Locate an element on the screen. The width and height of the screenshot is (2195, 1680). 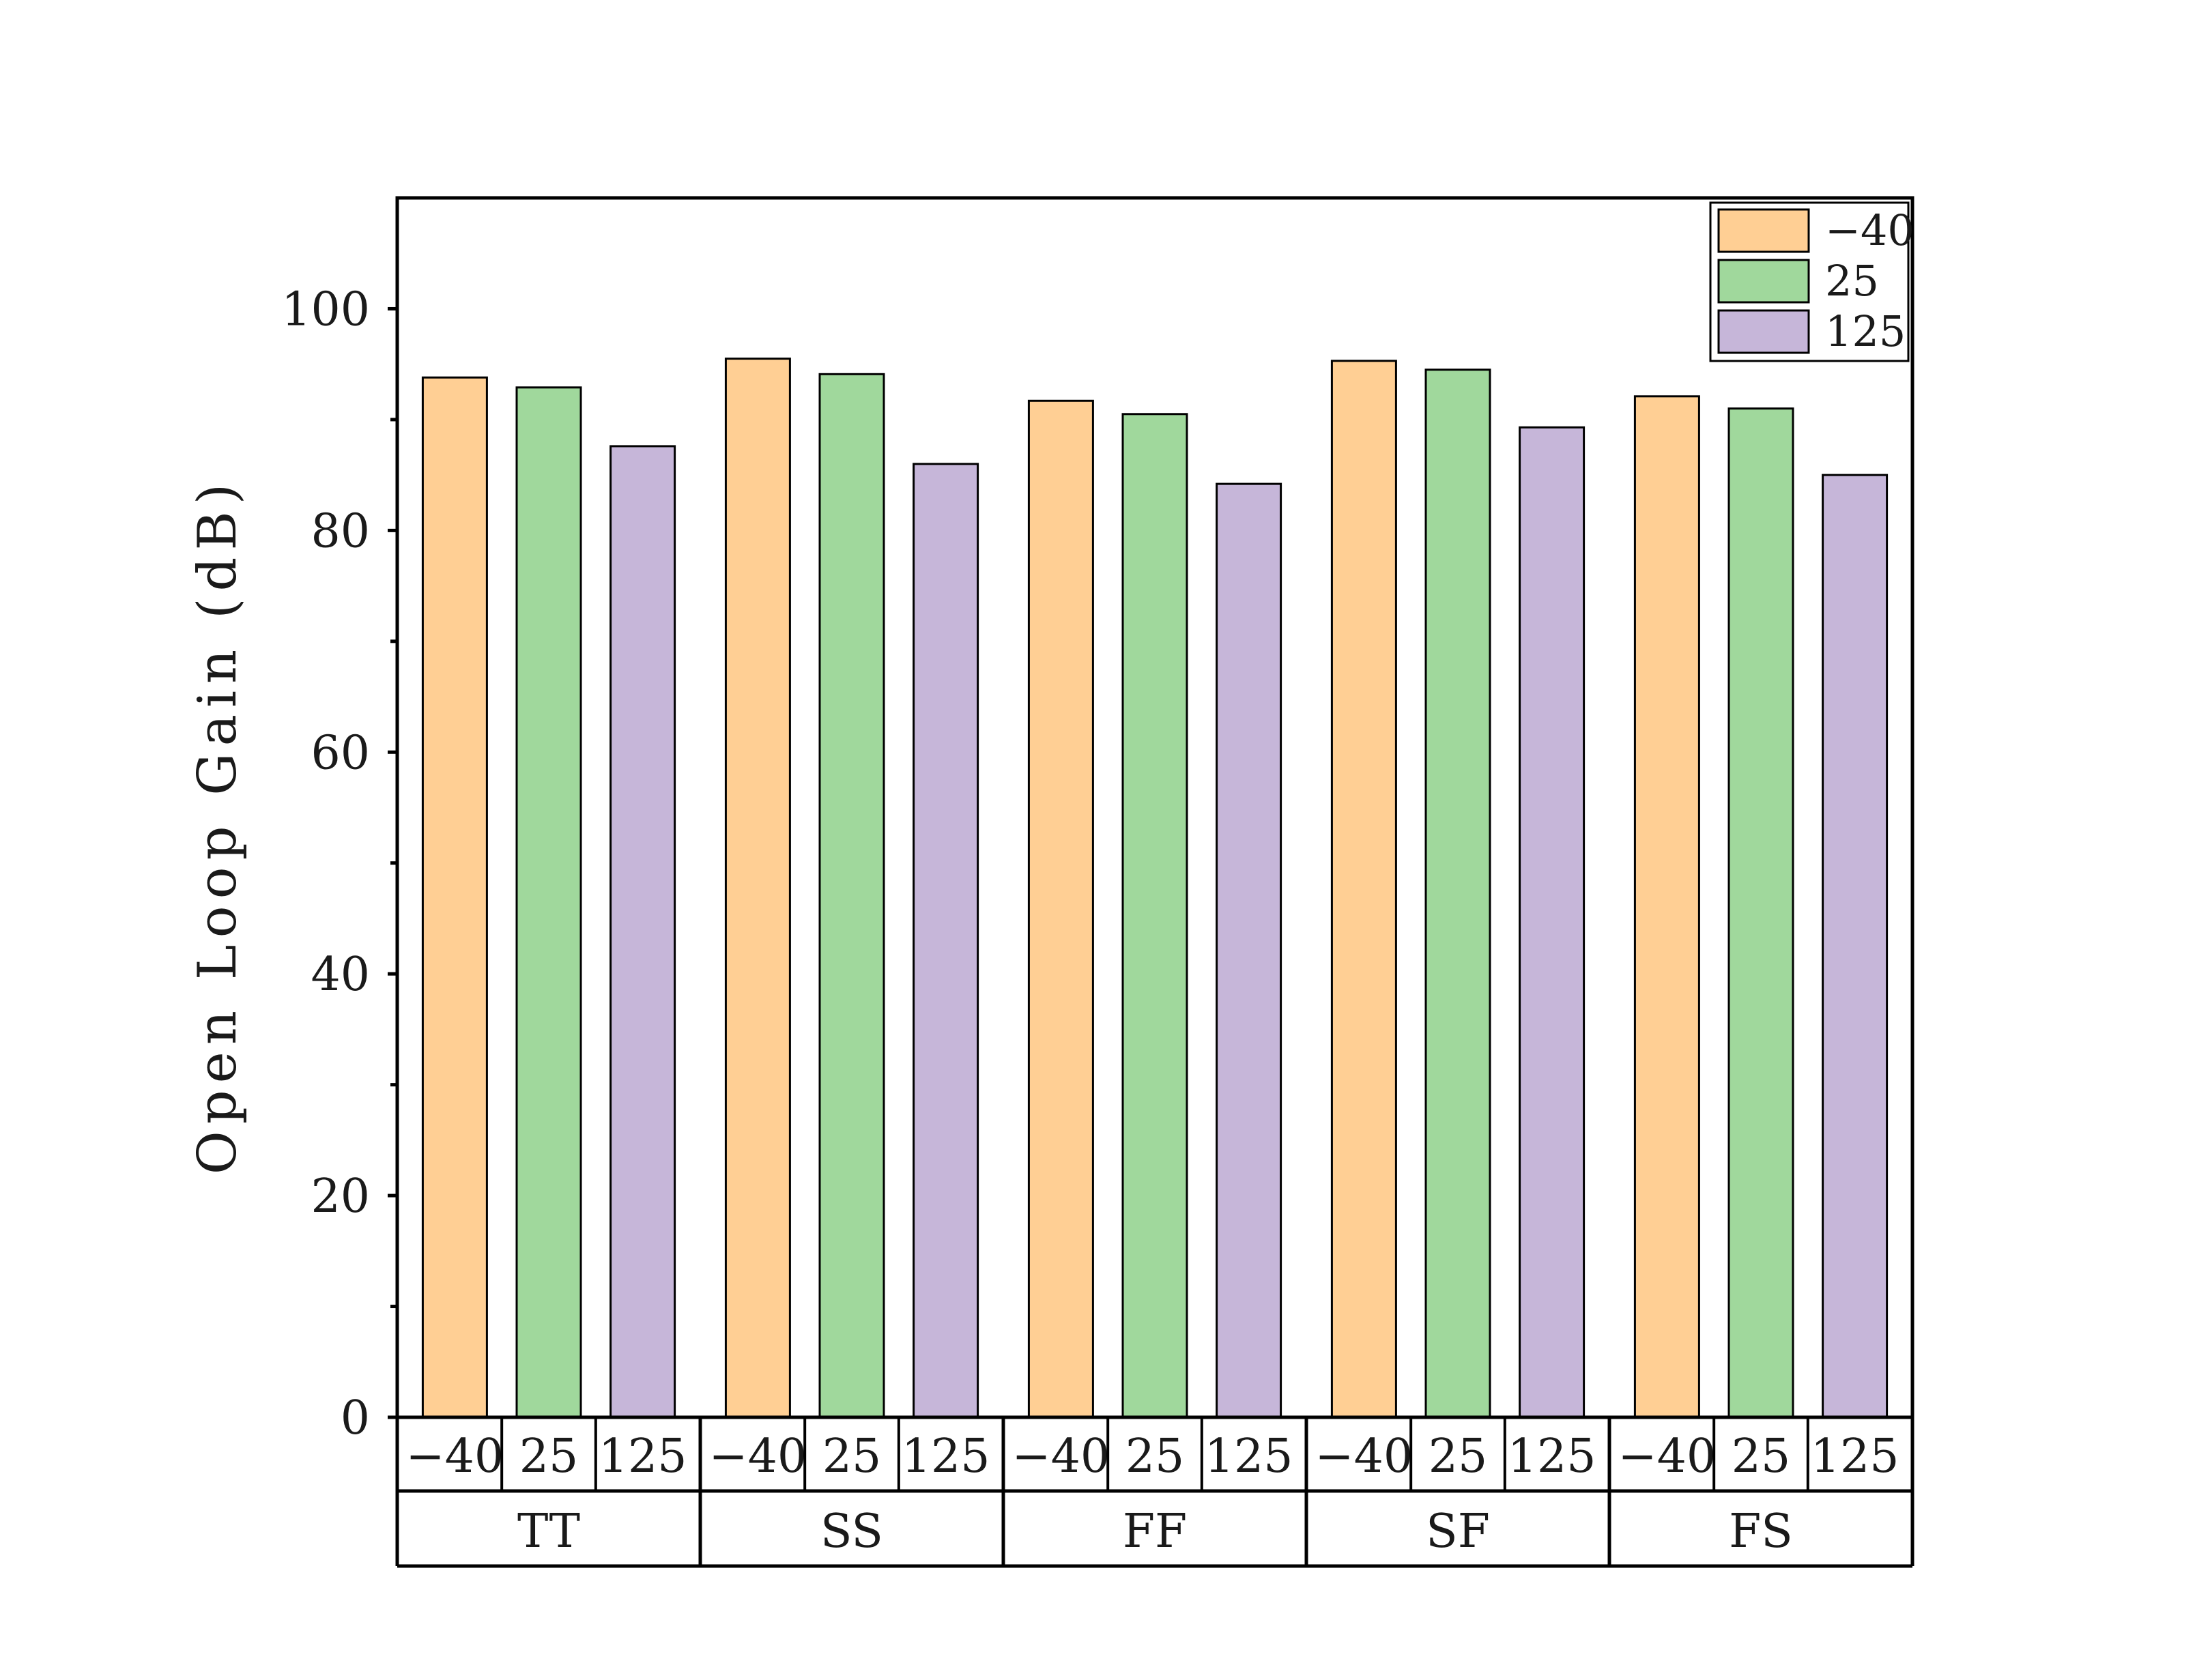
legend-label: 25 is located at coordinates (1852, 281).